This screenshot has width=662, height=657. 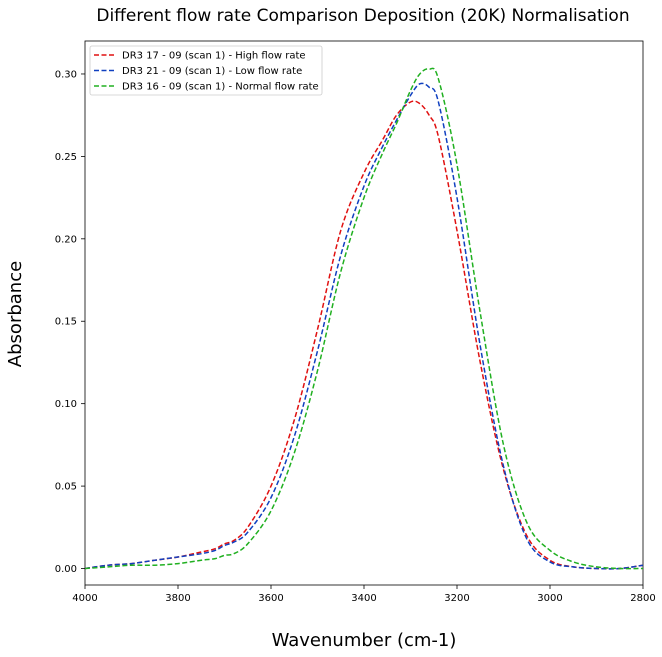 I want to click on y-tick-label: 0.15, so click(x=66, y=322).